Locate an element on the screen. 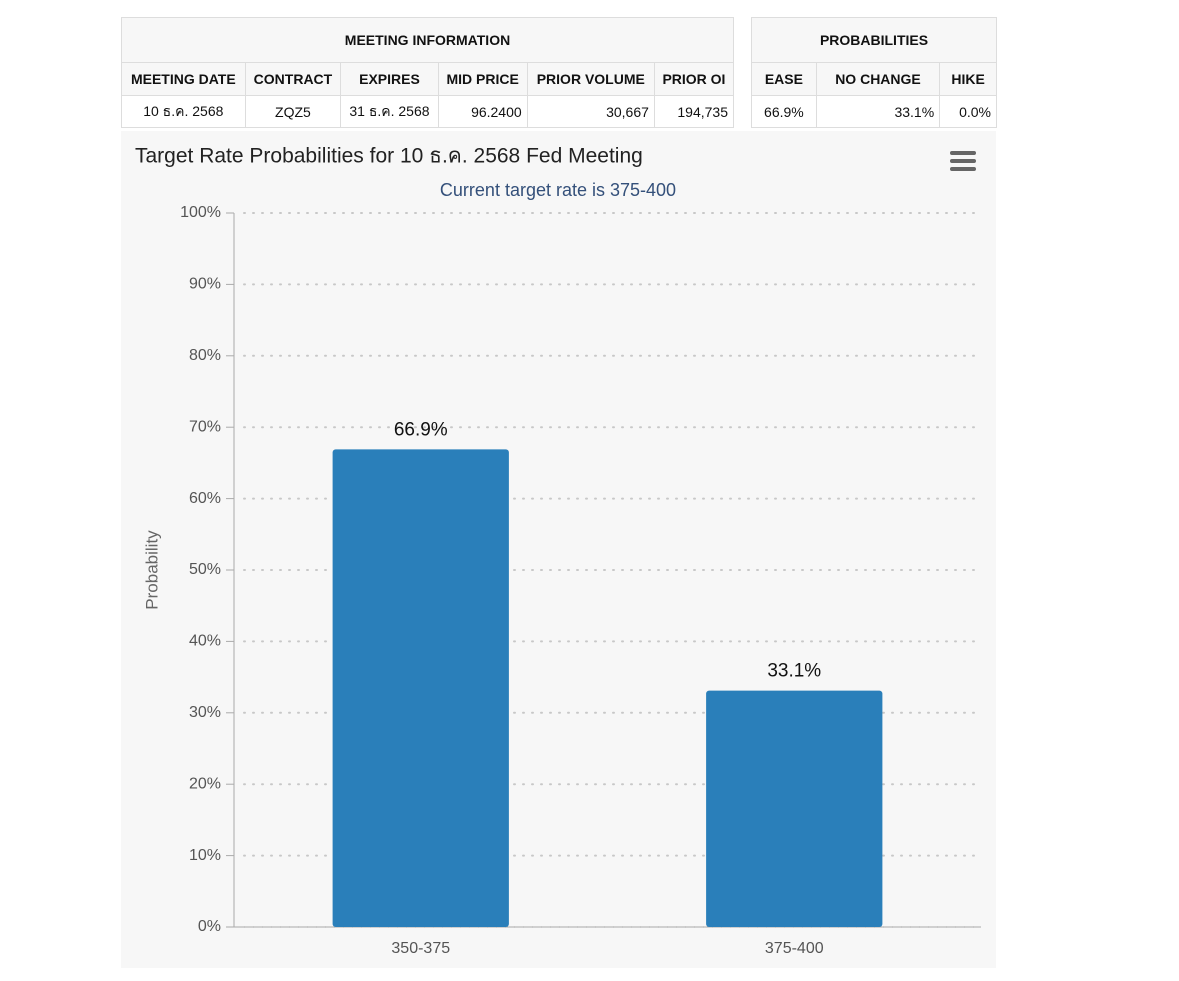  y-tick-label: 30% is located at coordinates (205, 712).